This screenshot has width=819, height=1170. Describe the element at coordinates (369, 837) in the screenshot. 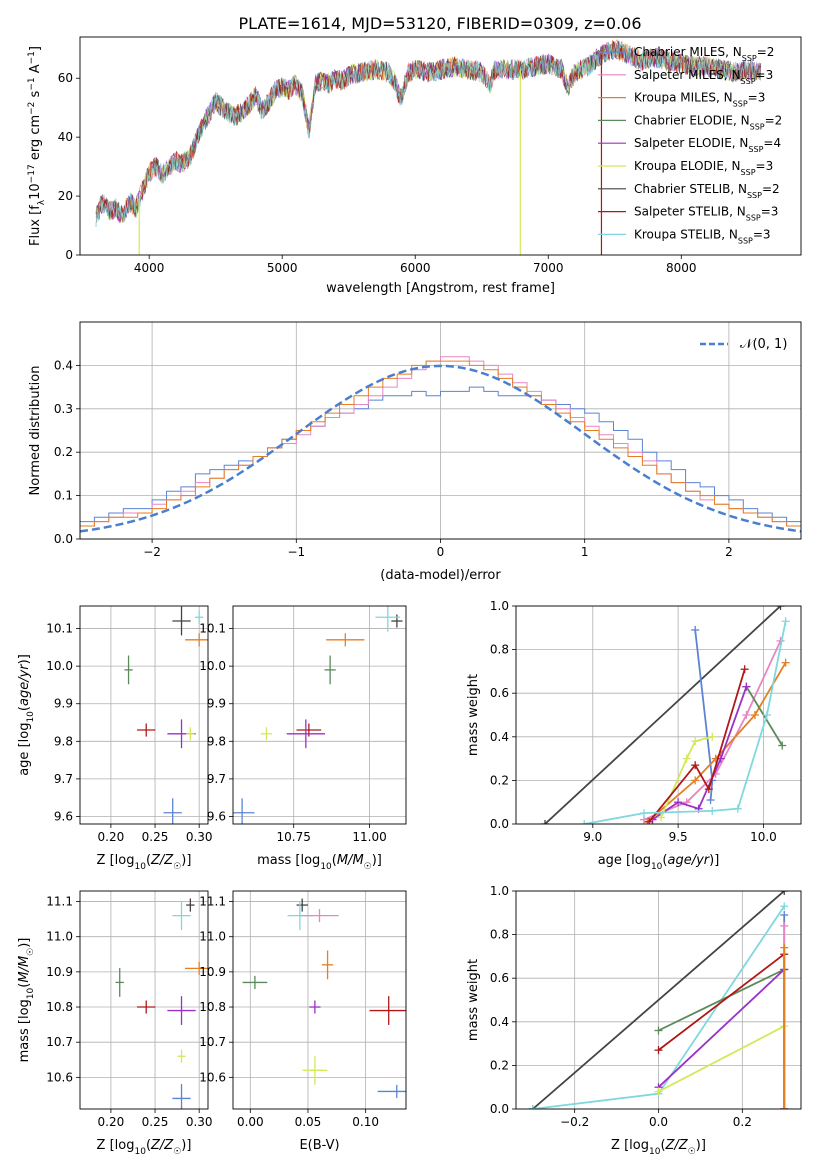

I see `x-tick-label: 11.00` at that location.